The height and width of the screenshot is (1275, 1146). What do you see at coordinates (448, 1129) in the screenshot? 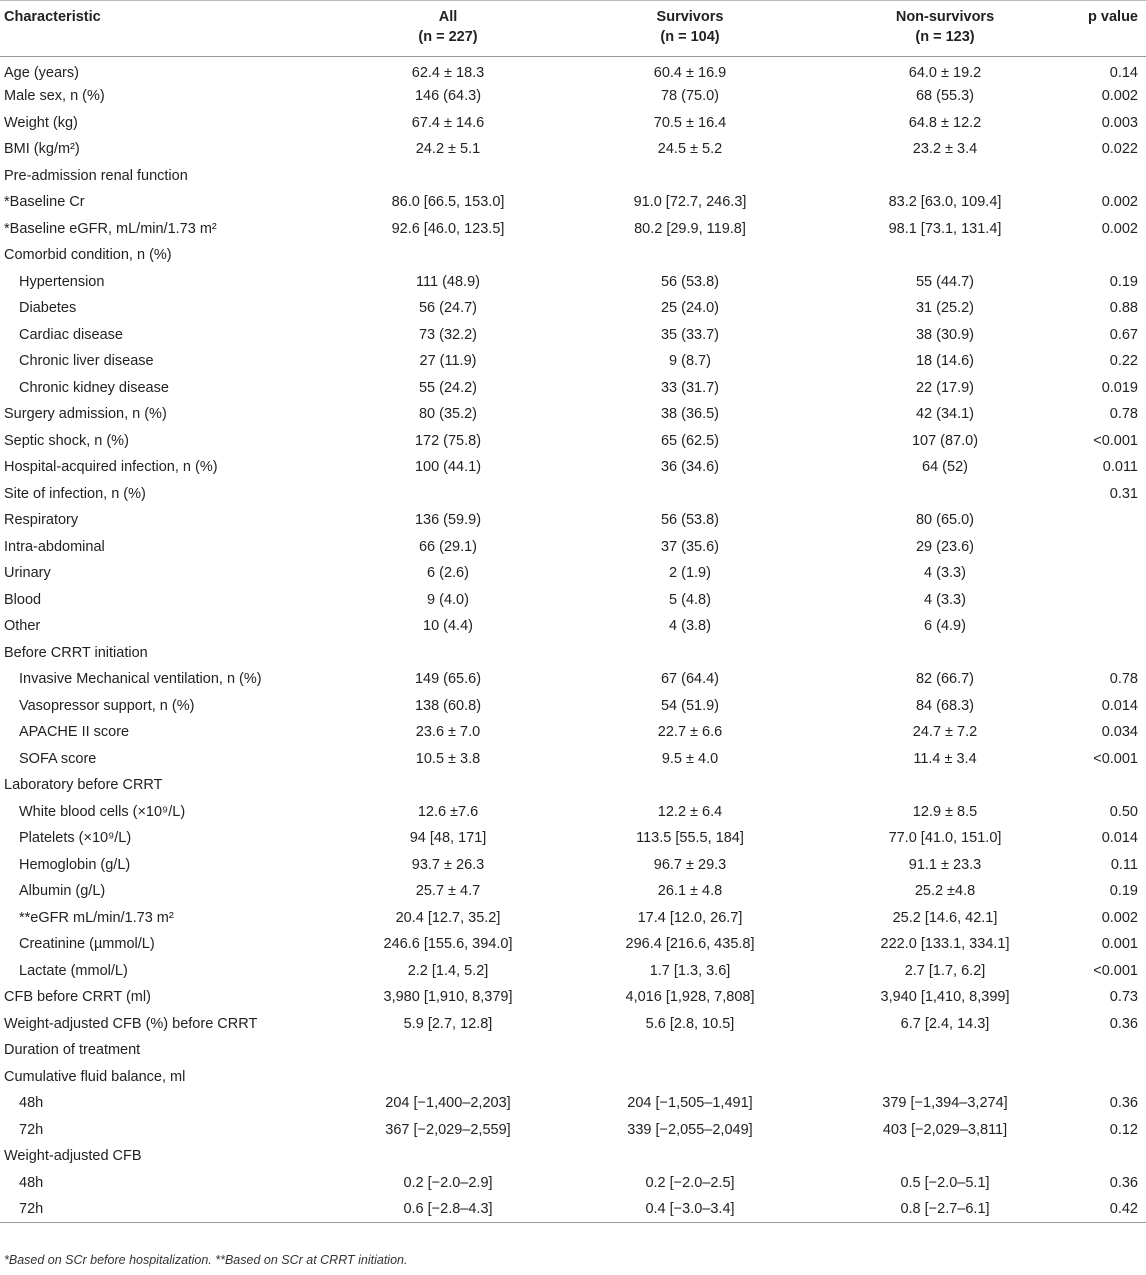
I see `cell-all: 367 [−2,029–2,559]` at bounding box center [448, 1129].